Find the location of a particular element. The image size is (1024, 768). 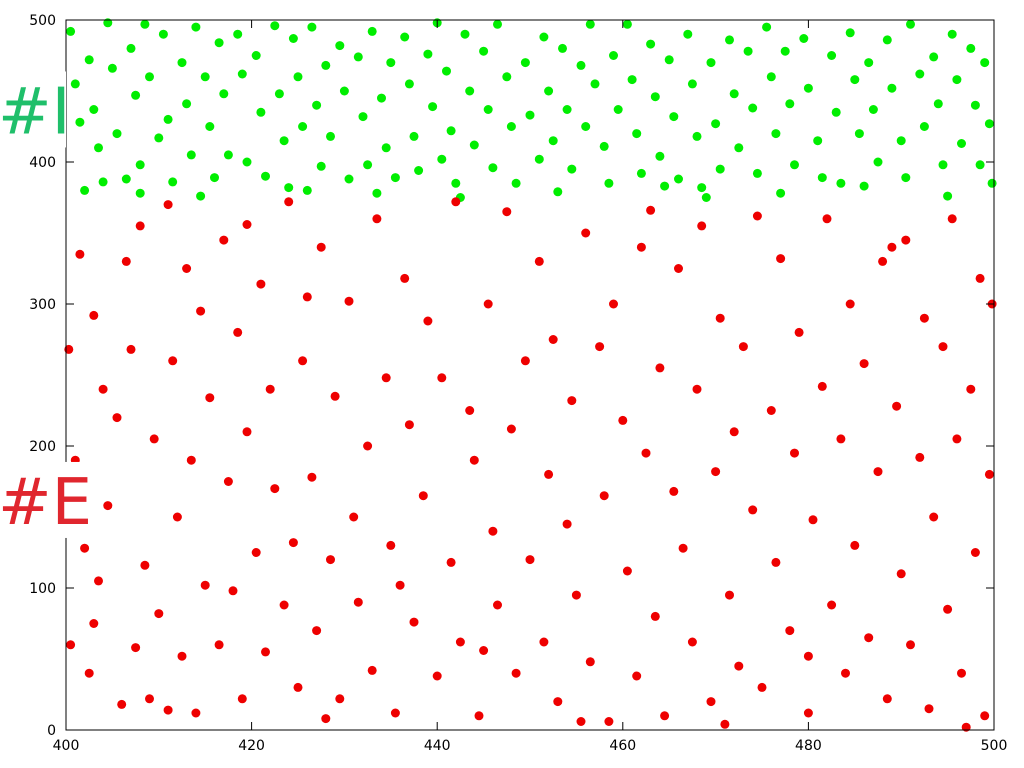

y-tick-label-1: 100 is located at coordinates (42, 589).